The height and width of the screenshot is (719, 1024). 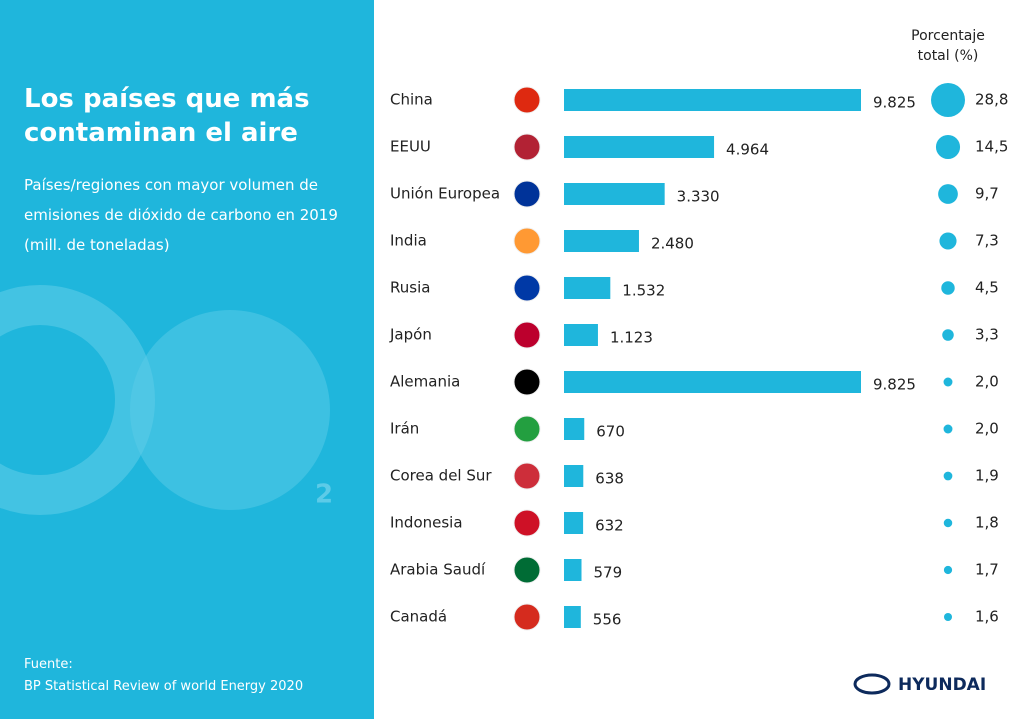 What do you see at coordinates (445, 194) in the screenshot?
I see `category-label: Unión Europea` at bounding box center [445, 194].